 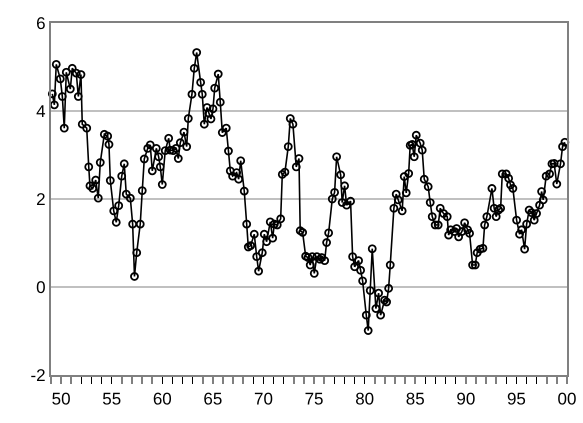 What do you see at coordinates (38, 375) in the screenshot?
I see `y-tick-label: -2` at bounding box center [38, 375].